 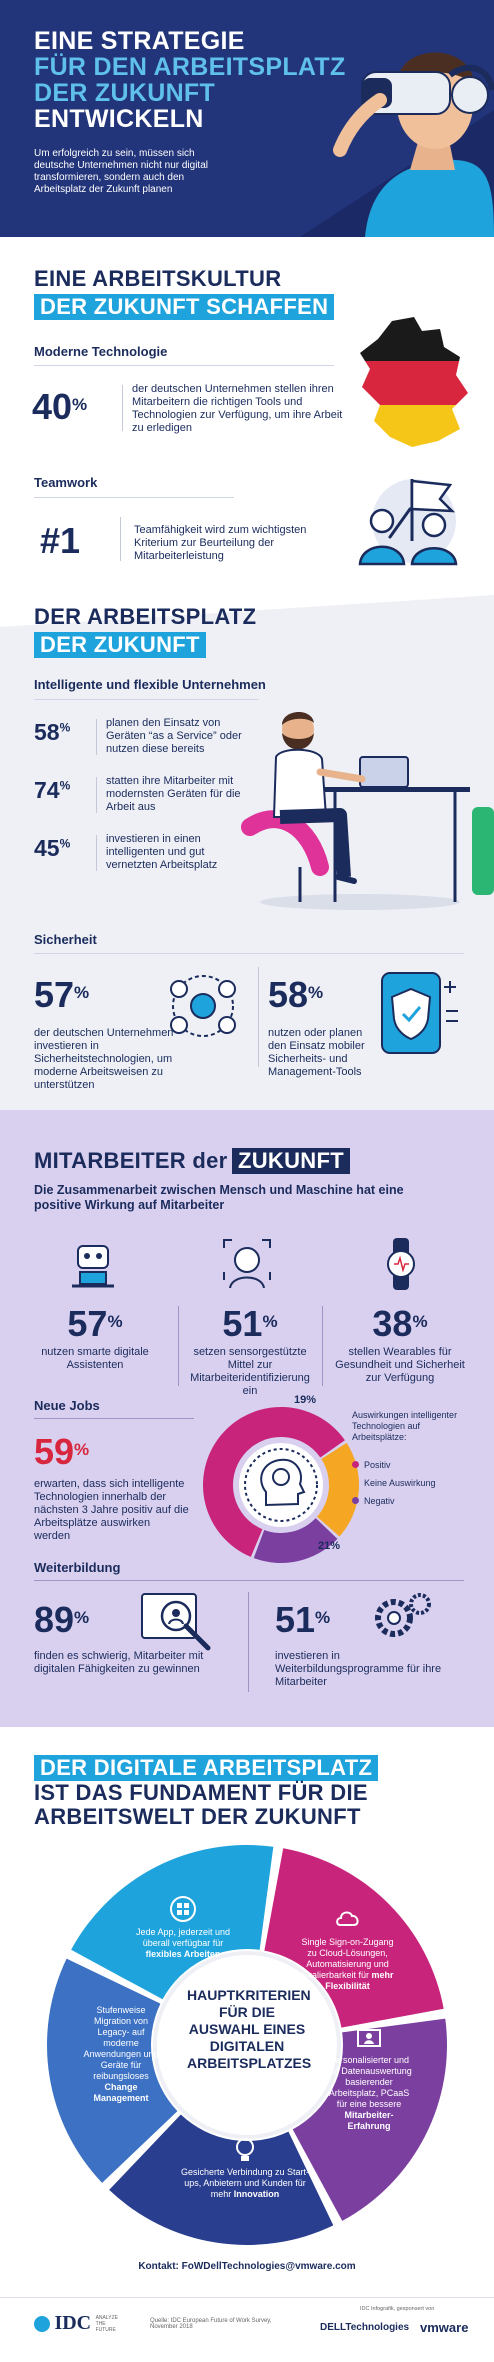 What do you see at coordinates (401, 1264) in the screenshot?
I see `smartwatch-icon` at bounding box center [401, 1264].